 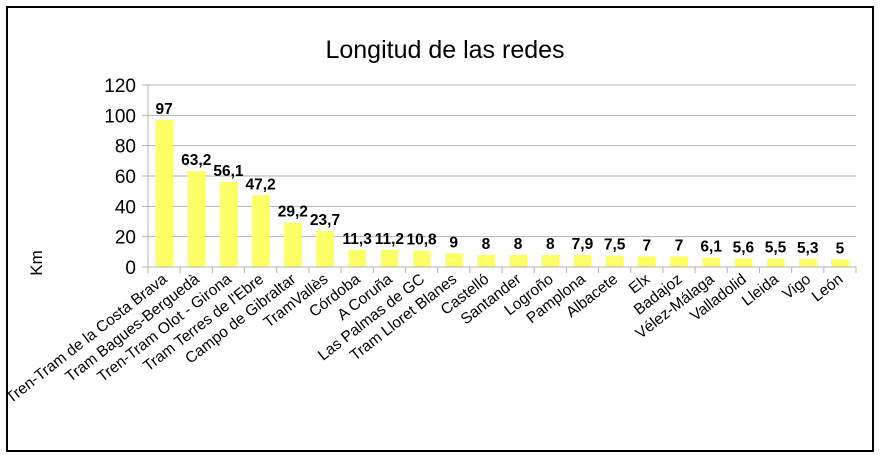 What do you see at coordinates (228, 171) in the screenshot?
I see `data-label: 56,1` at bounding box center [228, 171].